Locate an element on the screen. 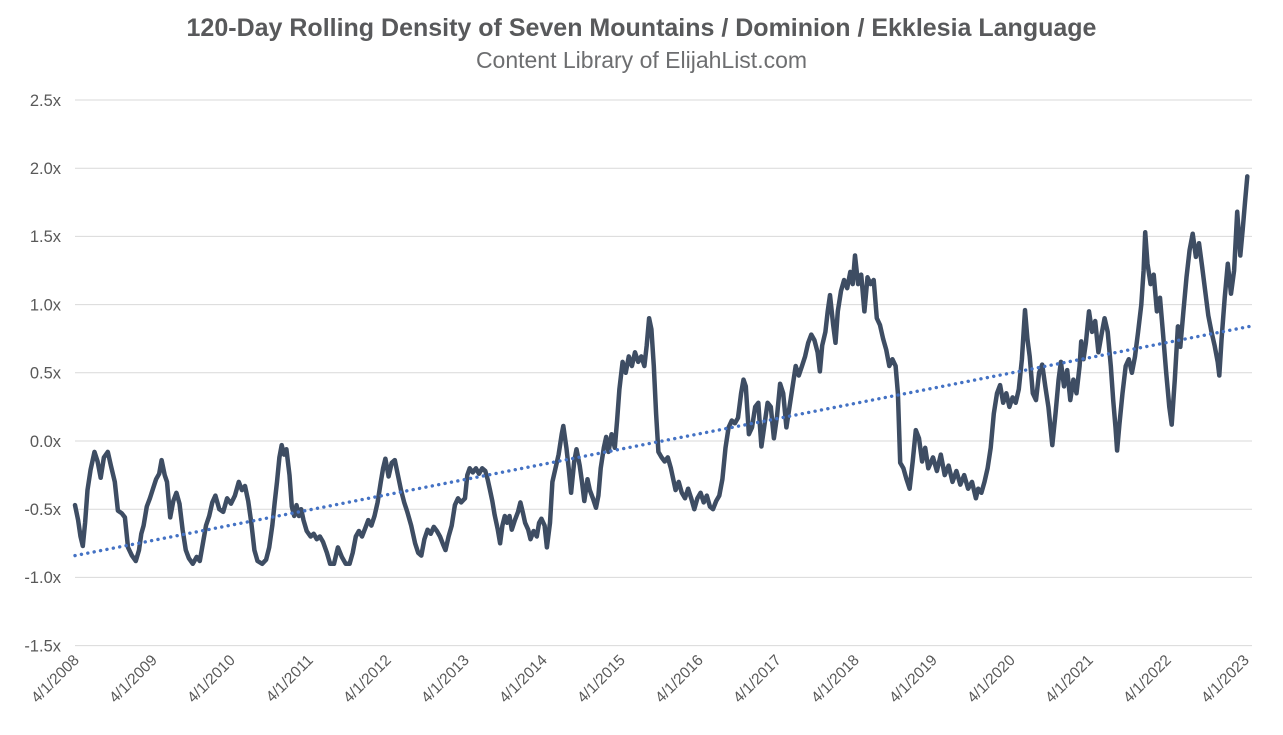 This screenshot has height=735, width=1283. x-tick-label: 4/1/2022 is located at coordinates (1147, 679).